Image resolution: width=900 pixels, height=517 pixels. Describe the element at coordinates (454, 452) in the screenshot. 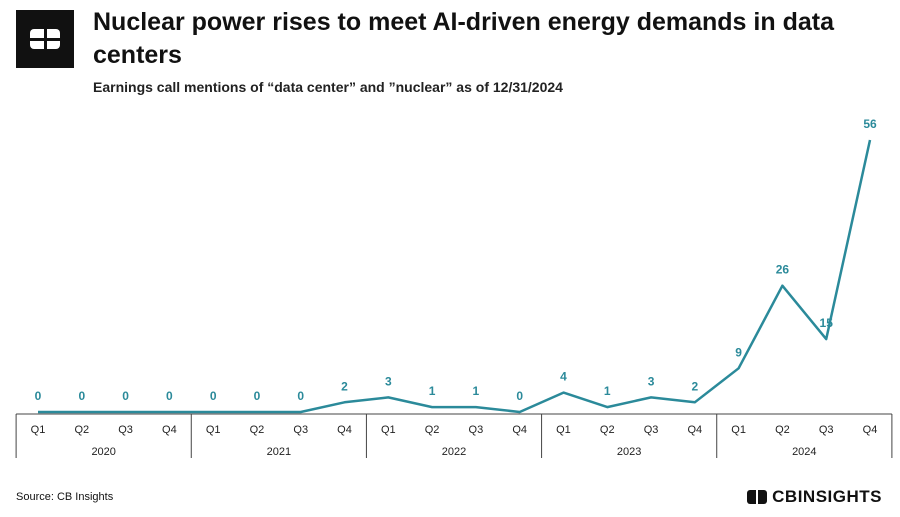

I see `year-label: 2022` at that location.